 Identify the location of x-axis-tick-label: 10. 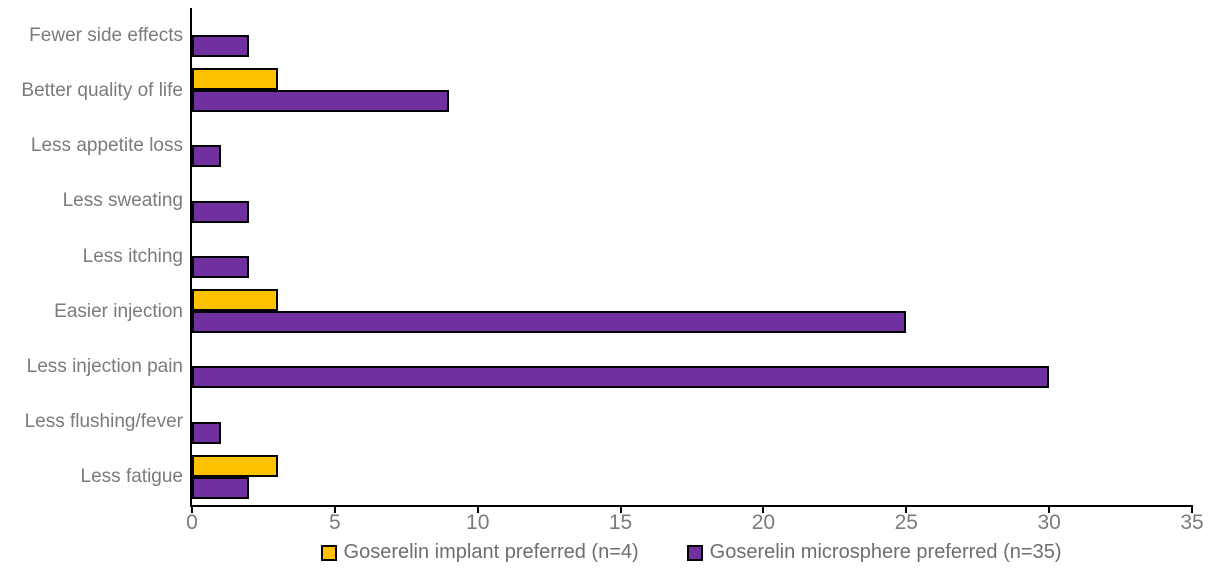
(478, 522).